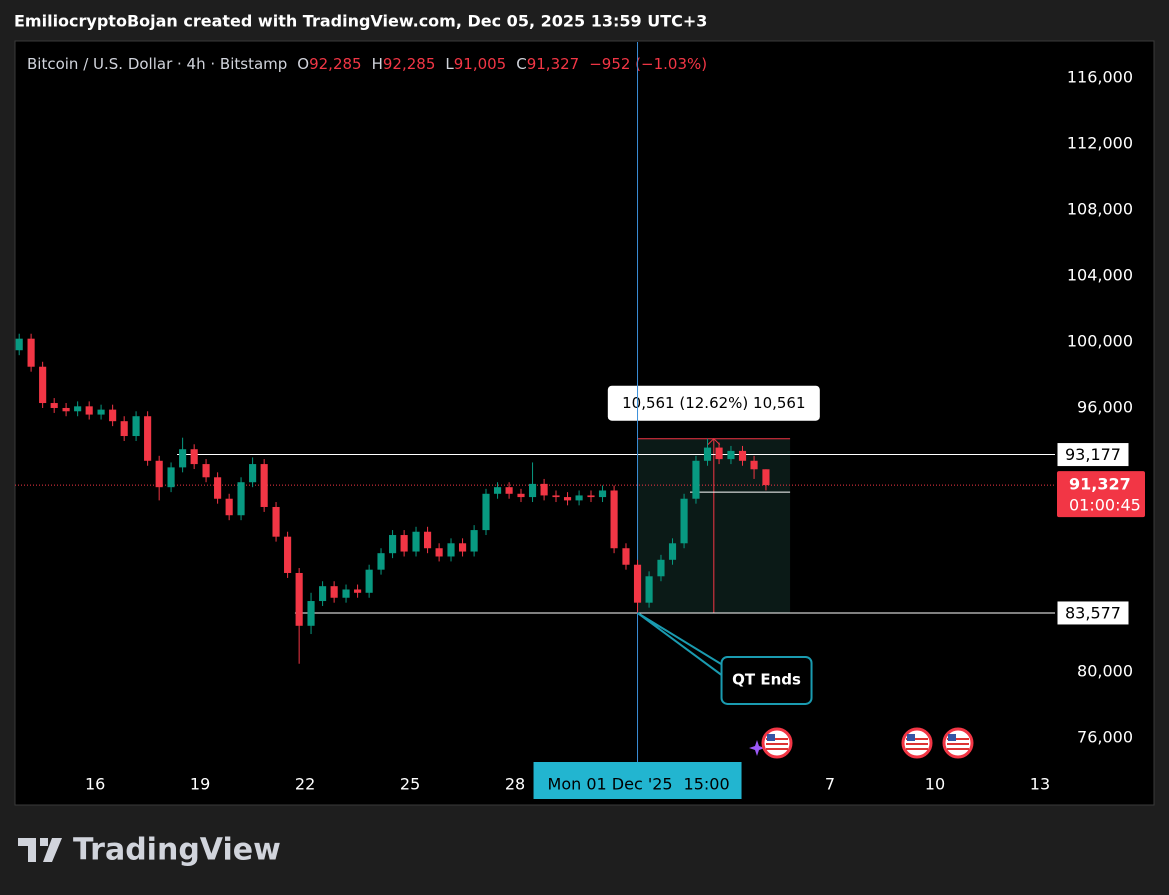 This screenshot has width=1169, height=895. Describe the element at coordinates (553, 64) in the screenshot. I see `legend-item: 91,327` at that location.